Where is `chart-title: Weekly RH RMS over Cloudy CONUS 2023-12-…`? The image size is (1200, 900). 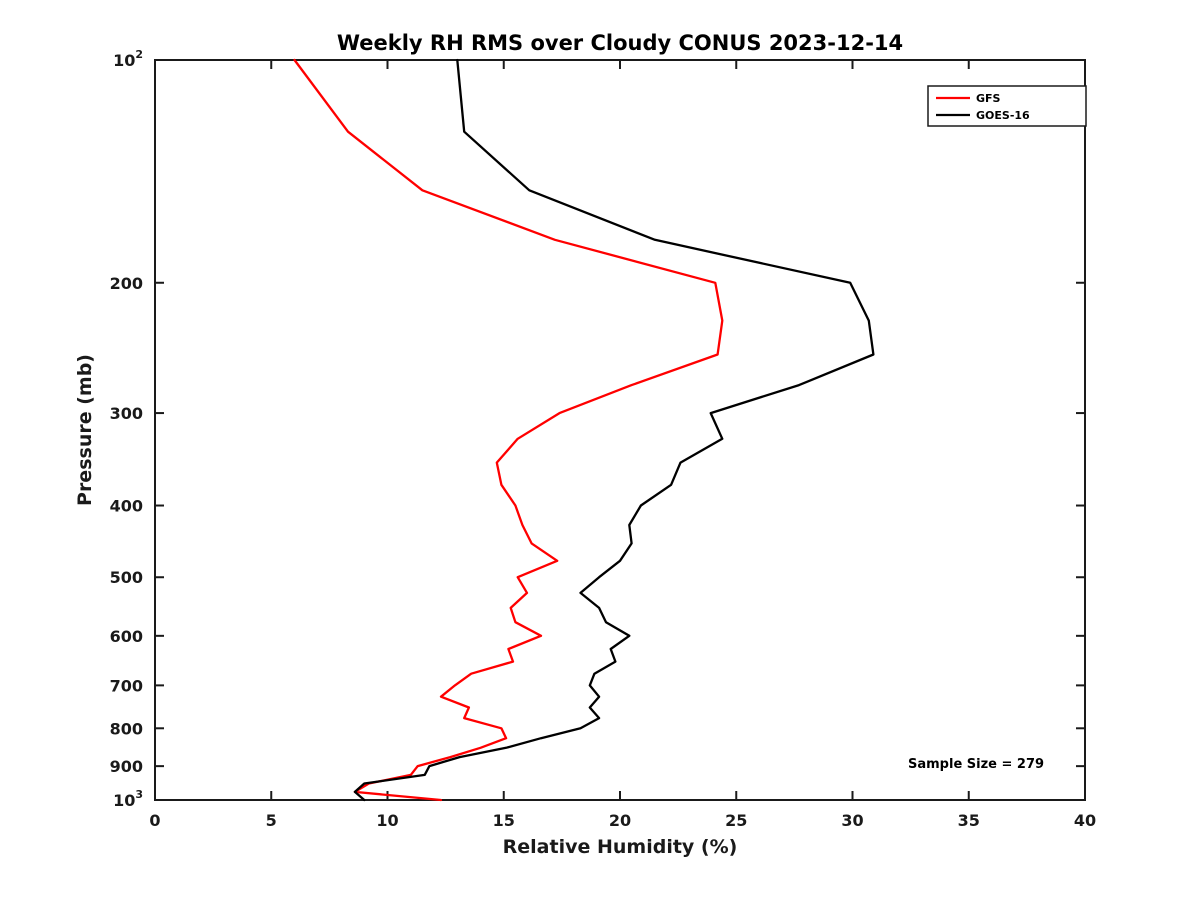
chart-title: Weekly RH RMS over Cloudy CONUS 2023-12-… is located at coordinates (620, 43).